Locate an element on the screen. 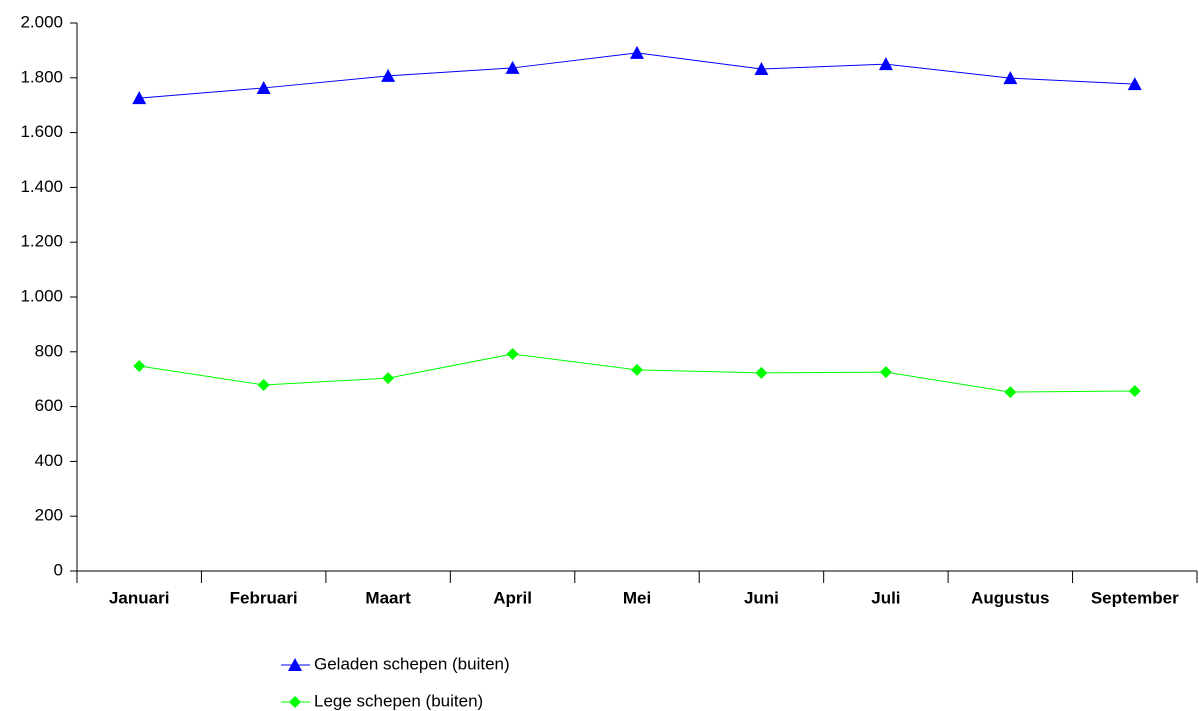  x-tick-label: Januari is located at coordinates (139, 597).